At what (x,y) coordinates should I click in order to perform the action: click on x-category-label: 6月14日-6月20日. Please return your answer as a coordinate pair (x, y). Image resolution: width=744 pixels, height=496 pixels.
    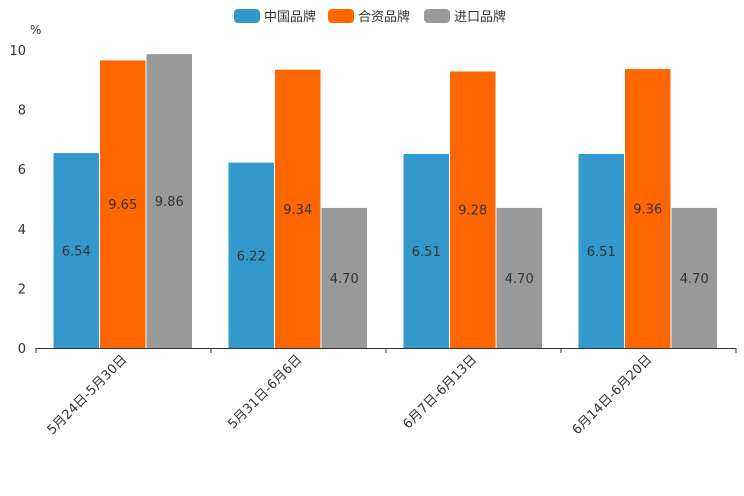
    Looking at the image, I should click on (613, 395).